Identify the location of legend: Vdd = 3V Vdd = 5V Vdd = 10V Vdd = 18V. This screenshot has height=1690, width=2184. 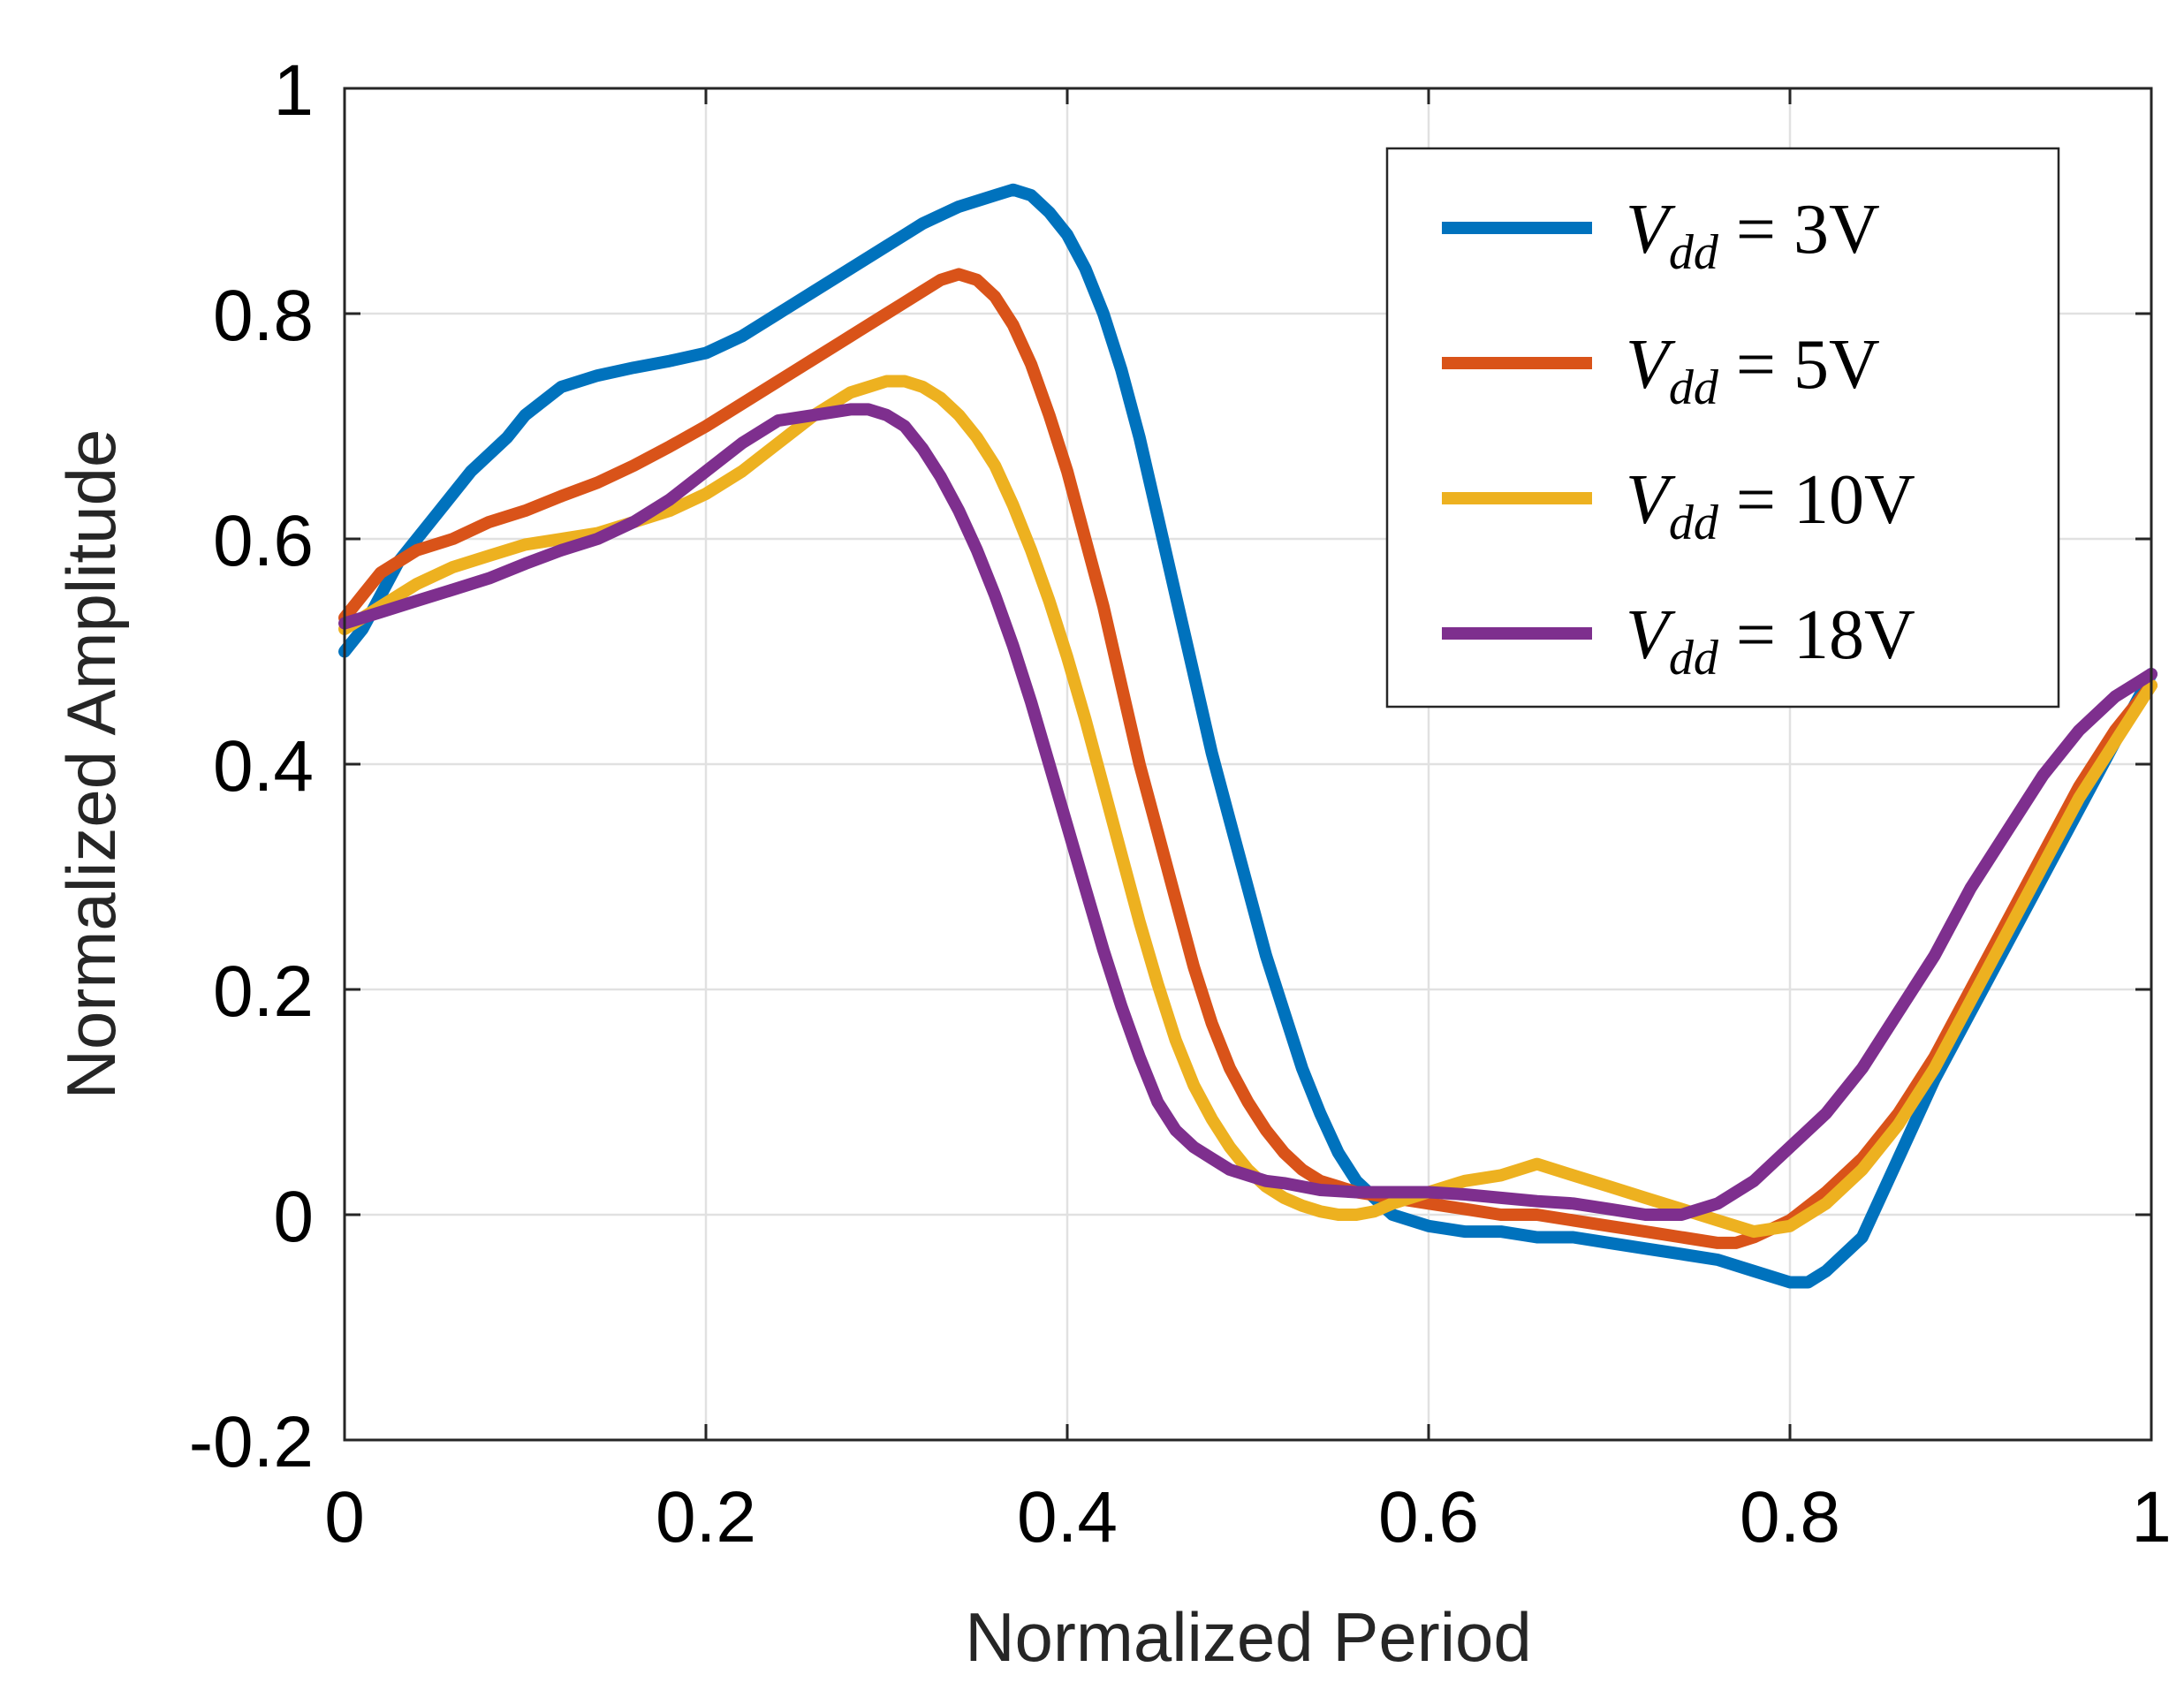
(1722, 428).